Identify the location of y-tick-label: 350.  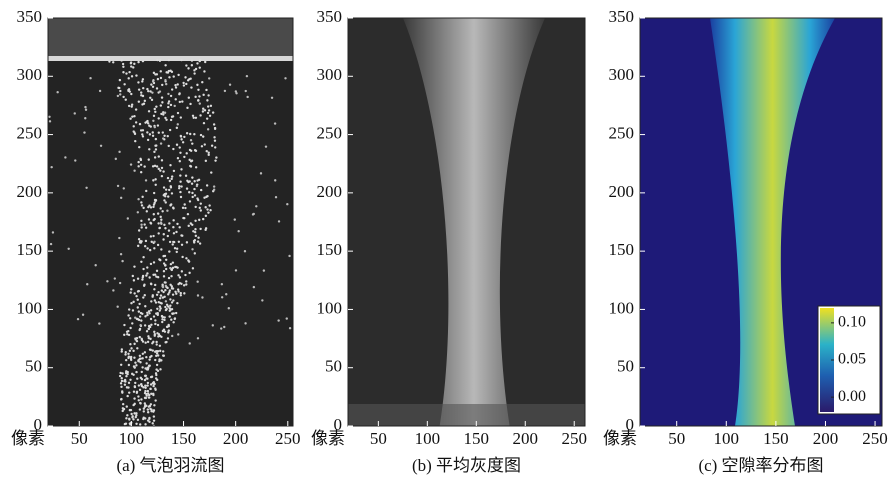
(330, 16).